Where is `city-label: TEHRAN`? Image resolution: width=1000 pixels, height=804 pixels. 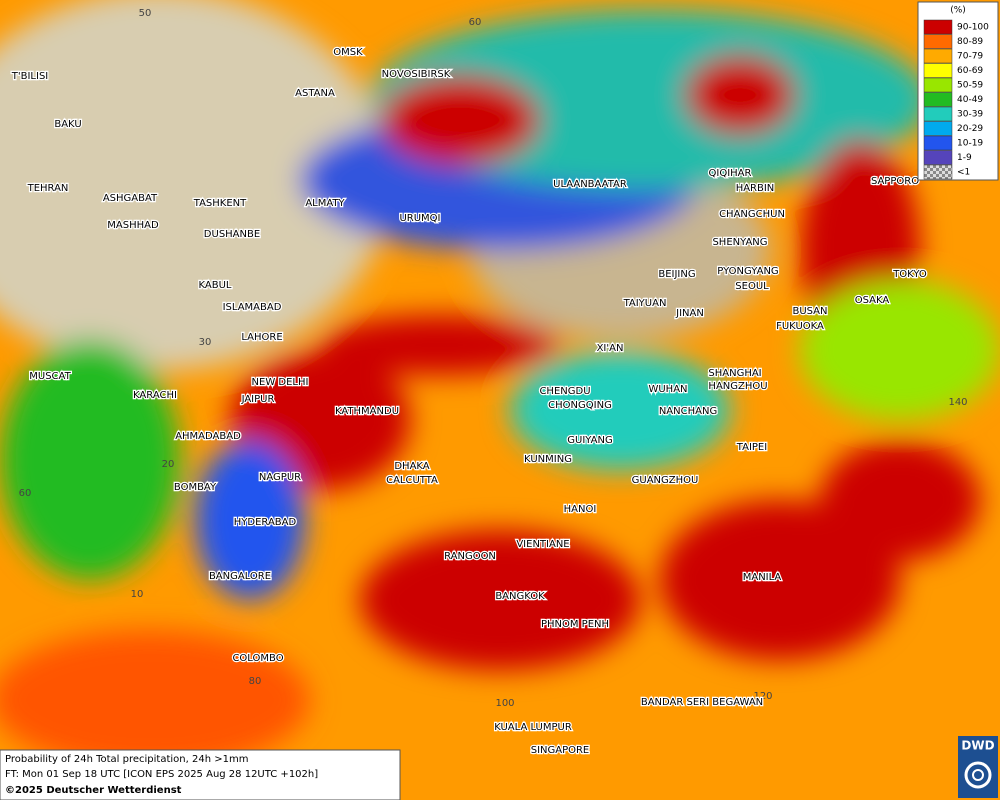 city-label: TEHRAN is located at coordinates (48, 188).